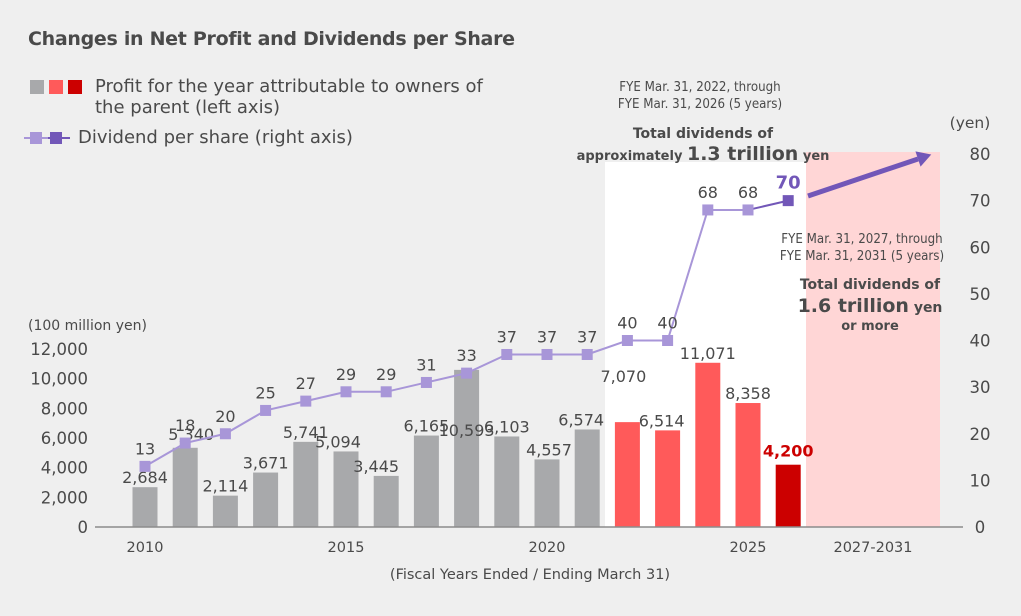  What do you see at coordinates (627, 323) in the screenshot?
I see `dividend-label-2022: 40` at bounding box center [627, 323].